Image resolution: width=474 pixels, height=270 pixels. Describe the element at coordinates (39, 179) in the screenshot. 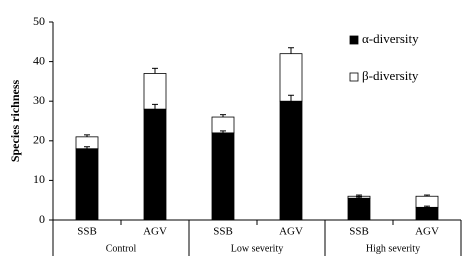

I see `y-tick-label: 10` at that location.